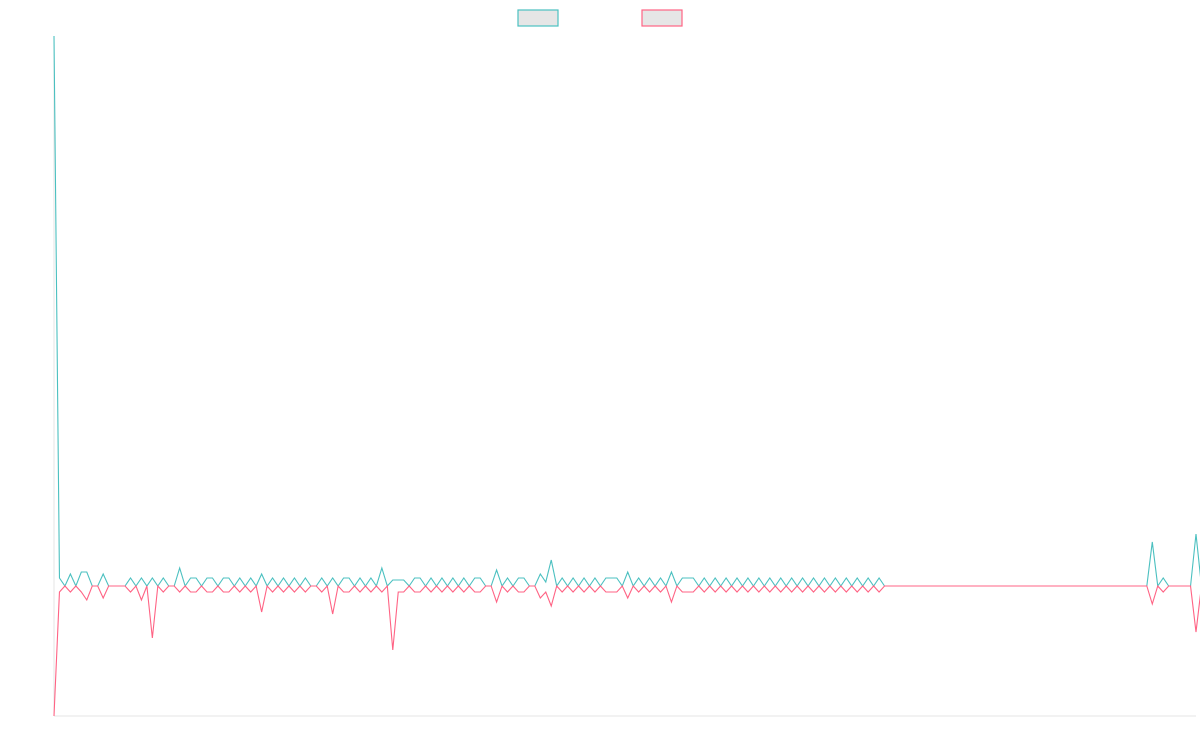 The image size is (1200, 750). I want to click on legend, so click(600, 18).